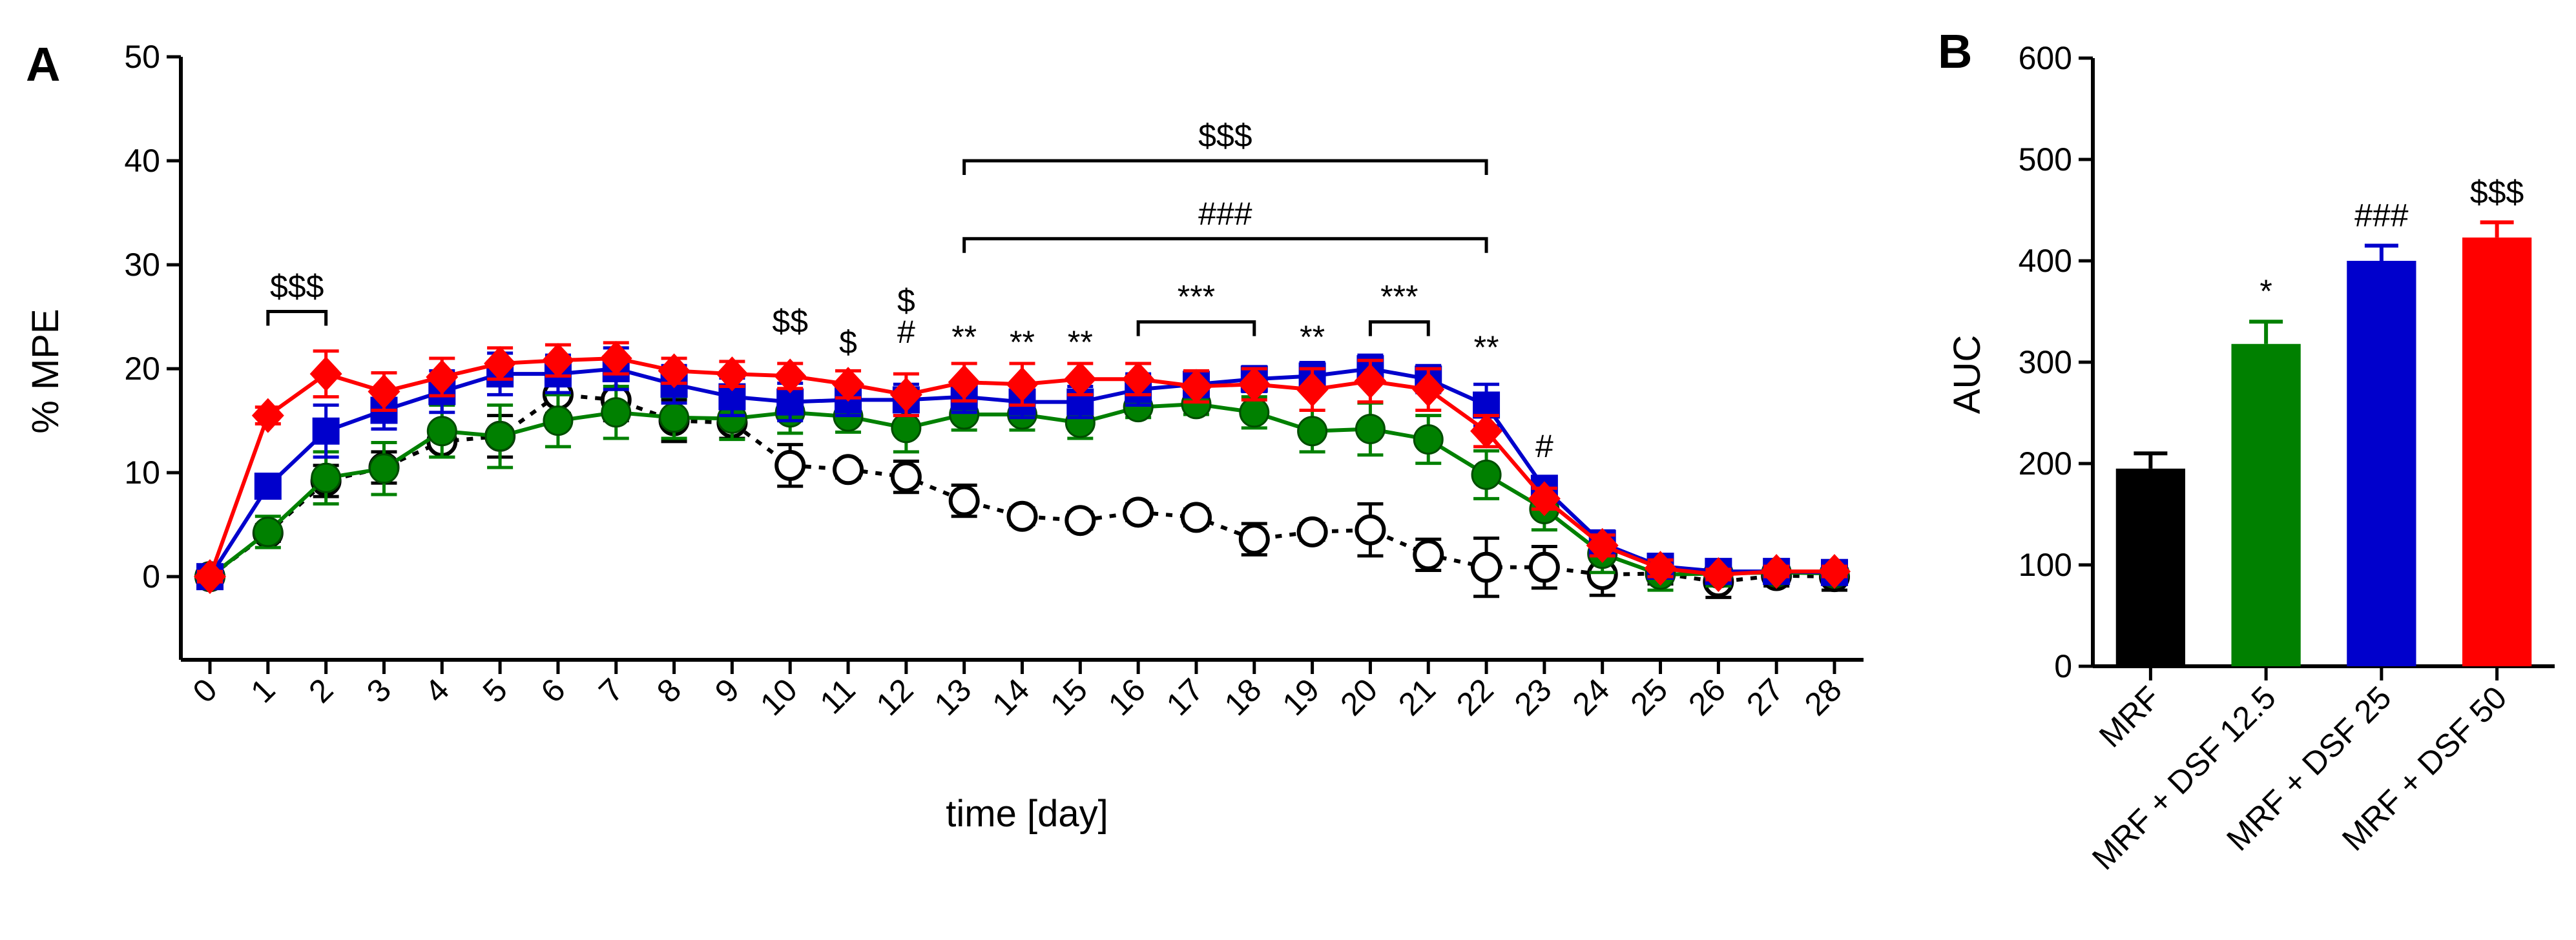 The image size is (2576, 940). I want to click on significance-label: $, so click(848, 342).